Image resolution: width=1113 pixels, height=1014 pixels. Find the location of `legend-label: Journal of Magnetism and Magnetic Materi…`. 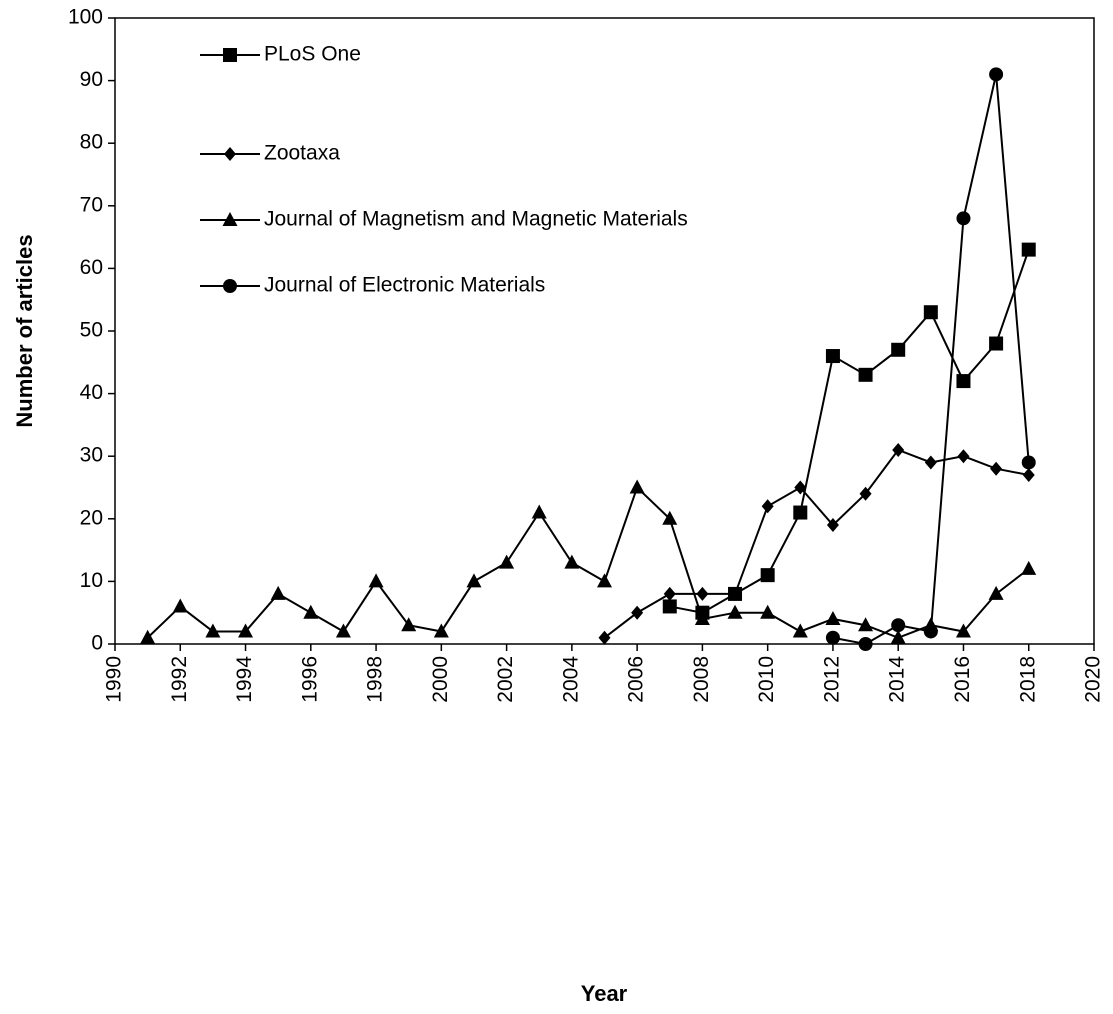

legend-label: Journal of Magnetism and Magnetic Materi… is located at coordinates (476, 219).